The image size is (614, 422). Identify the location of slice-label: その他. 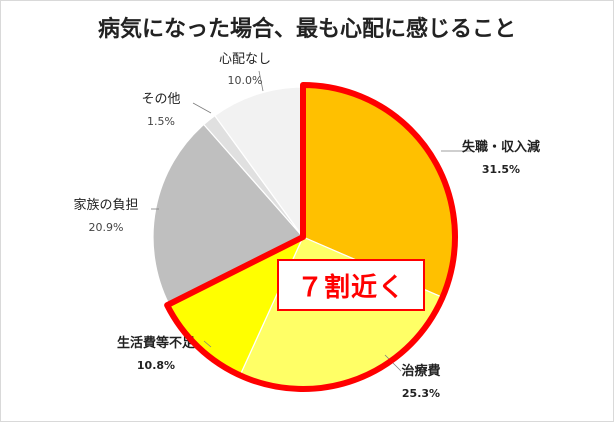
(160, 99).